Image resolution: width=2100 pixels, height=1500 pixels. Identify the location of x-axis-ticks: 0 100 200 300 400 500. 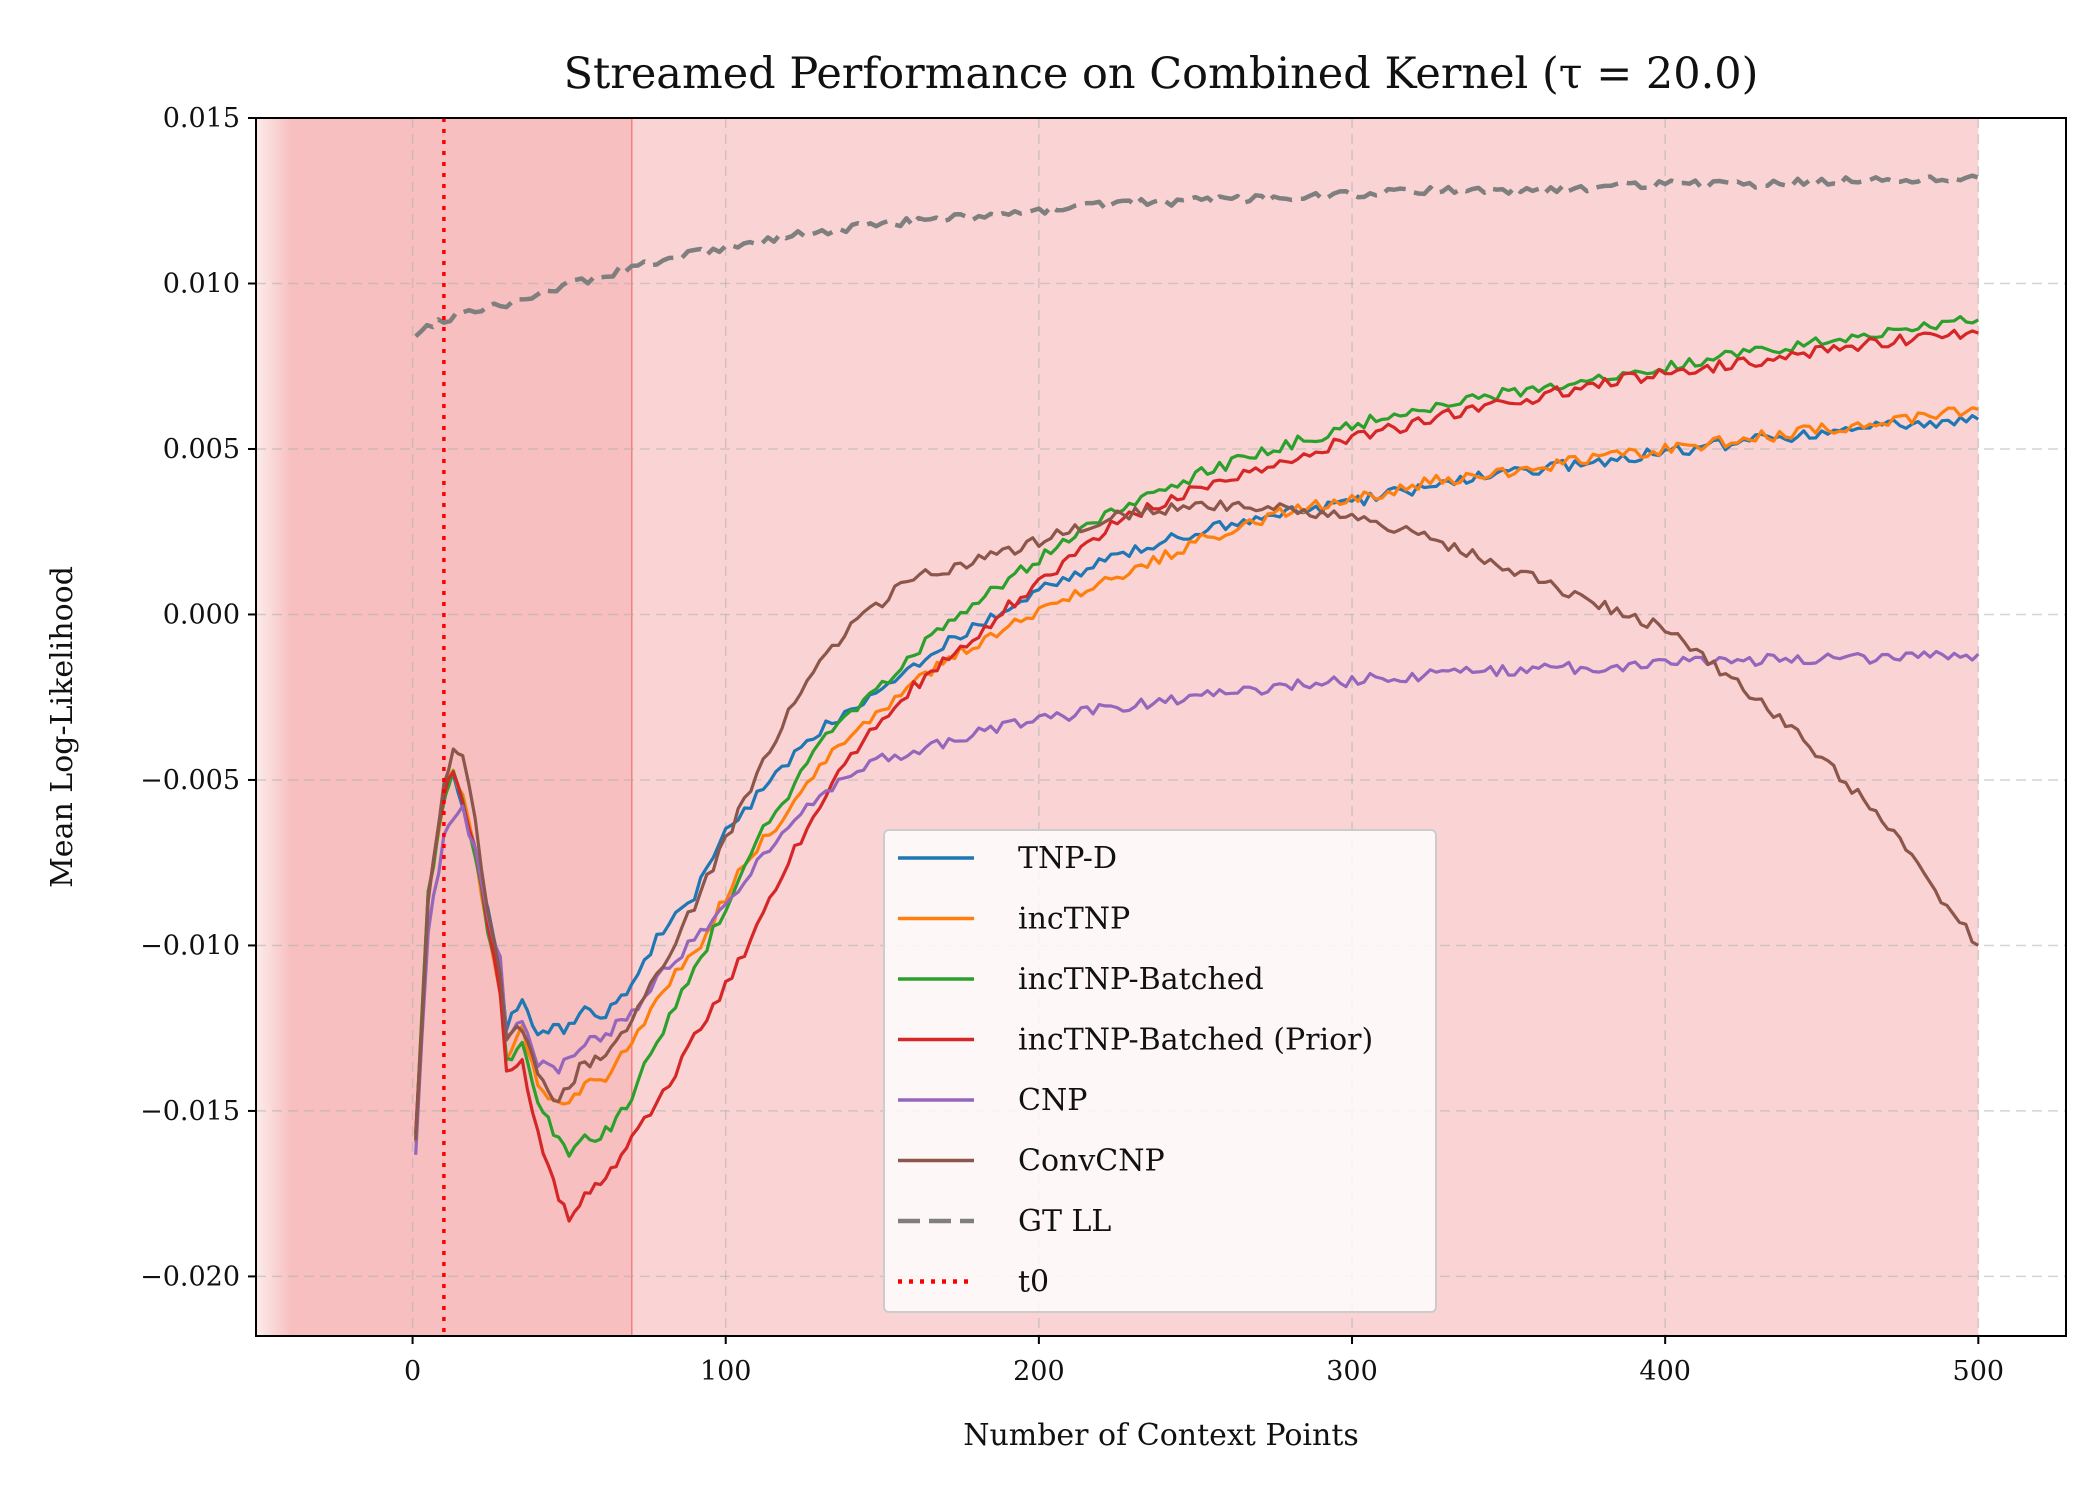
(1204, 1361).